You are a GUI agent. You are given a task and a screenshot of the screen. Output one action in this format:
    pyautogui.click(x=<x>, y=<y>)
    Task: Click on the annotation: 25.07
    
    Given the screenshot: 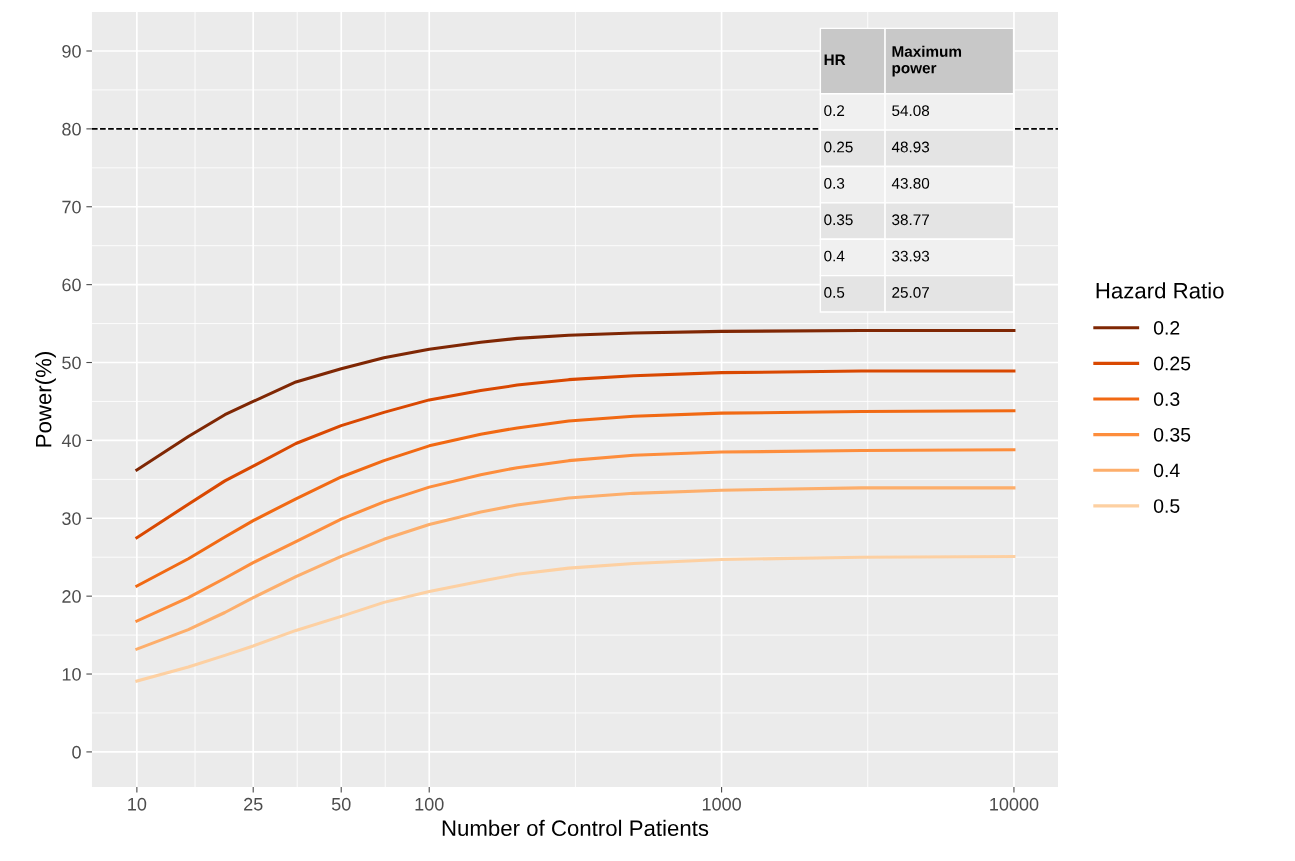 What is the action you would take?
    pyautogui.click(x=910, y=292)
    